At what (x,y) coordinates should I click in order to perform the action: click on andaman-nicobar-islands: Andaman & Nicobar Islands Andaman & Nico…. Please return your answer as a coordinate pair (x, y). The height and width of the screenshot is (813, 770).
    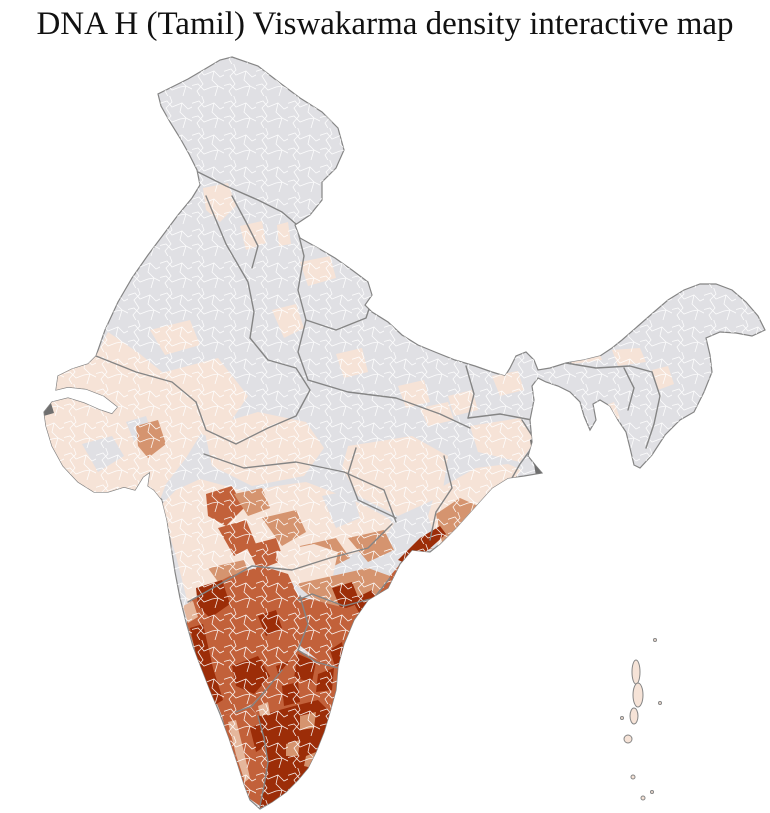
    Looking at the image, I should click on (641, 719).